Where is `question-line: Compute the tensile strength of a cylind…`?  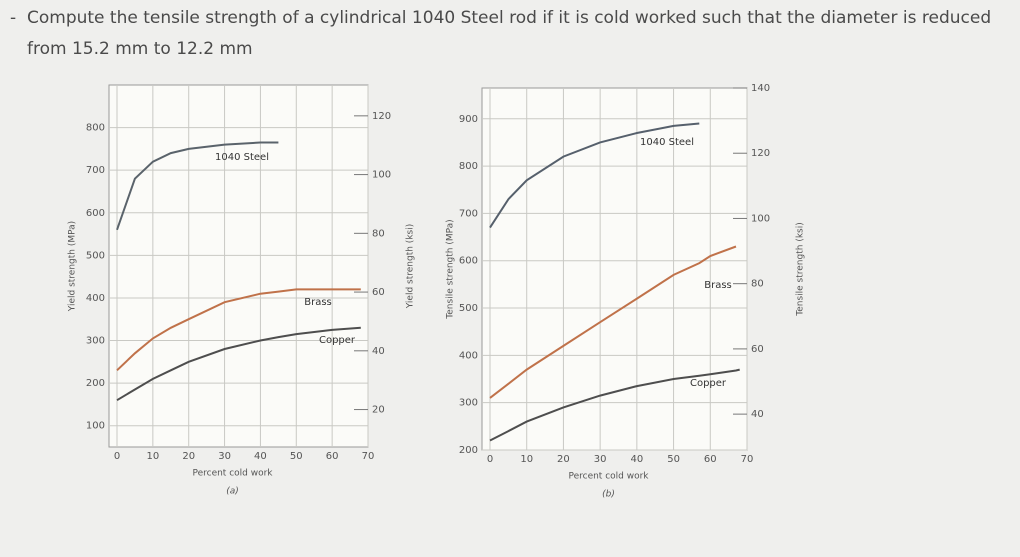 question-line: Compute the tensile strength of a cylind… is located at coordinates (509, 18).